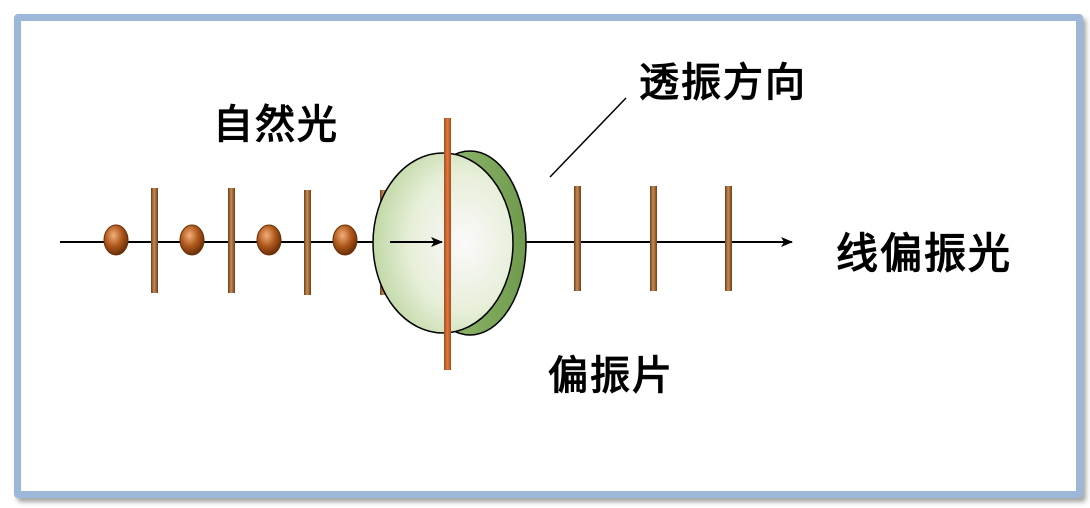 Image resolution: width=1090 pixels, height=508 pixels. Describe the element at coordinates (447, 244) in the screenshot. I see `transmission-axis-rod` at that location.